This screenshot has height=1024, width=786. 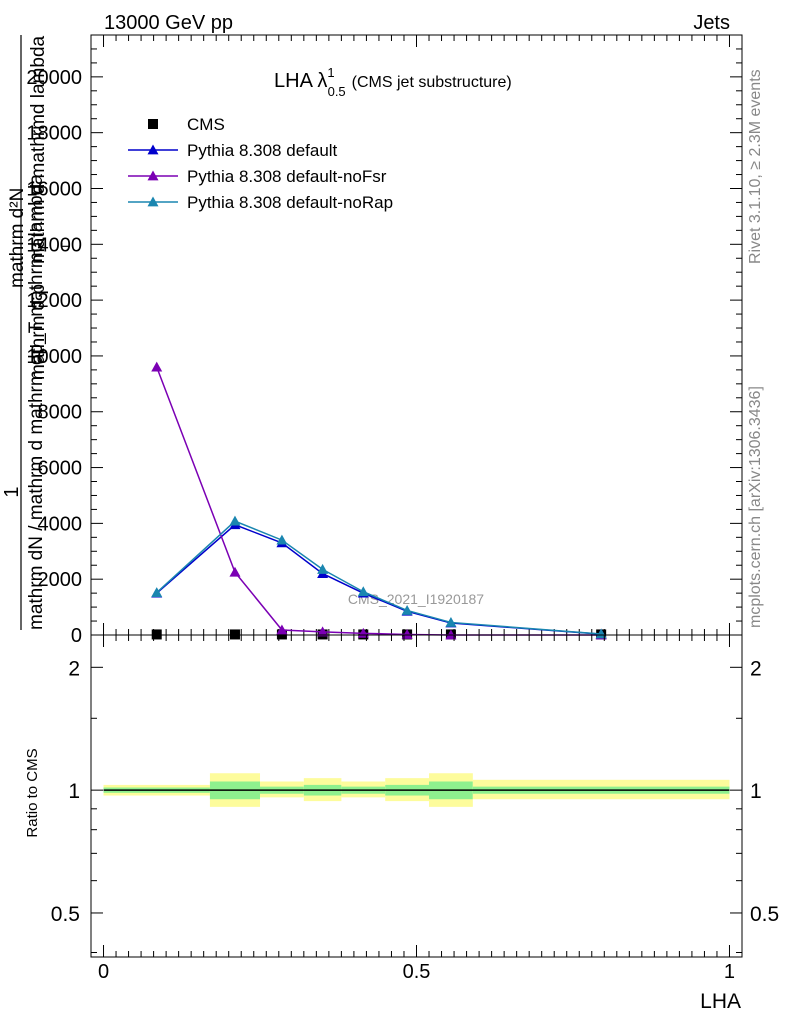 I want to click on ratio-y-label: Ratio to CMS, so click(x=32, y=792).